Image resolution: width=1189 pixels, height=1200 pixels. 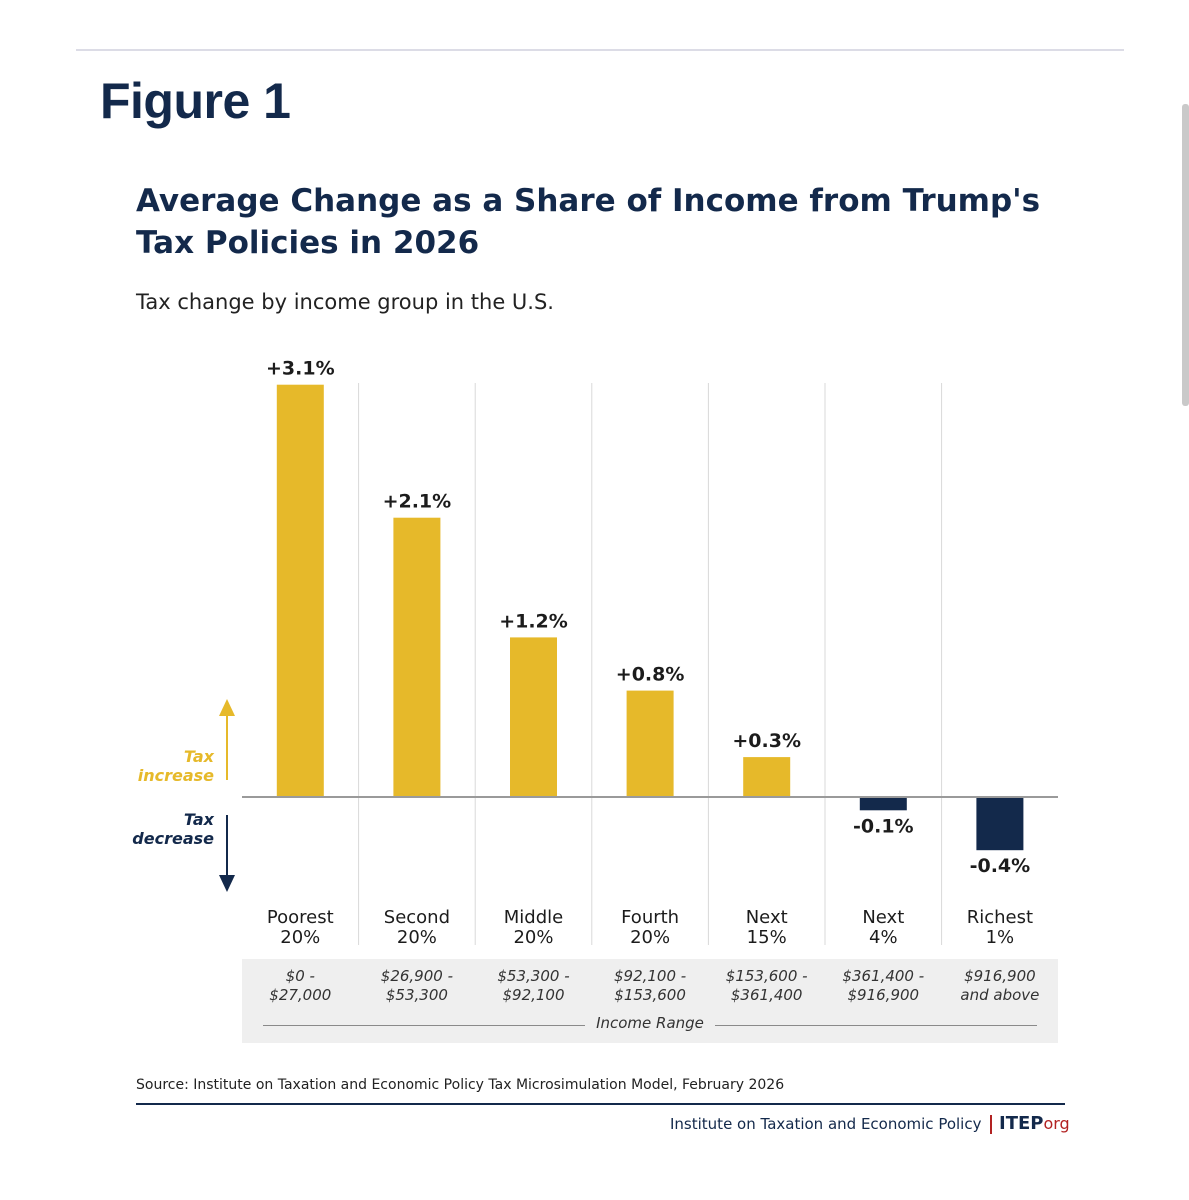 I want to click on increase-arrow-icon, so click(x=227, y=707).